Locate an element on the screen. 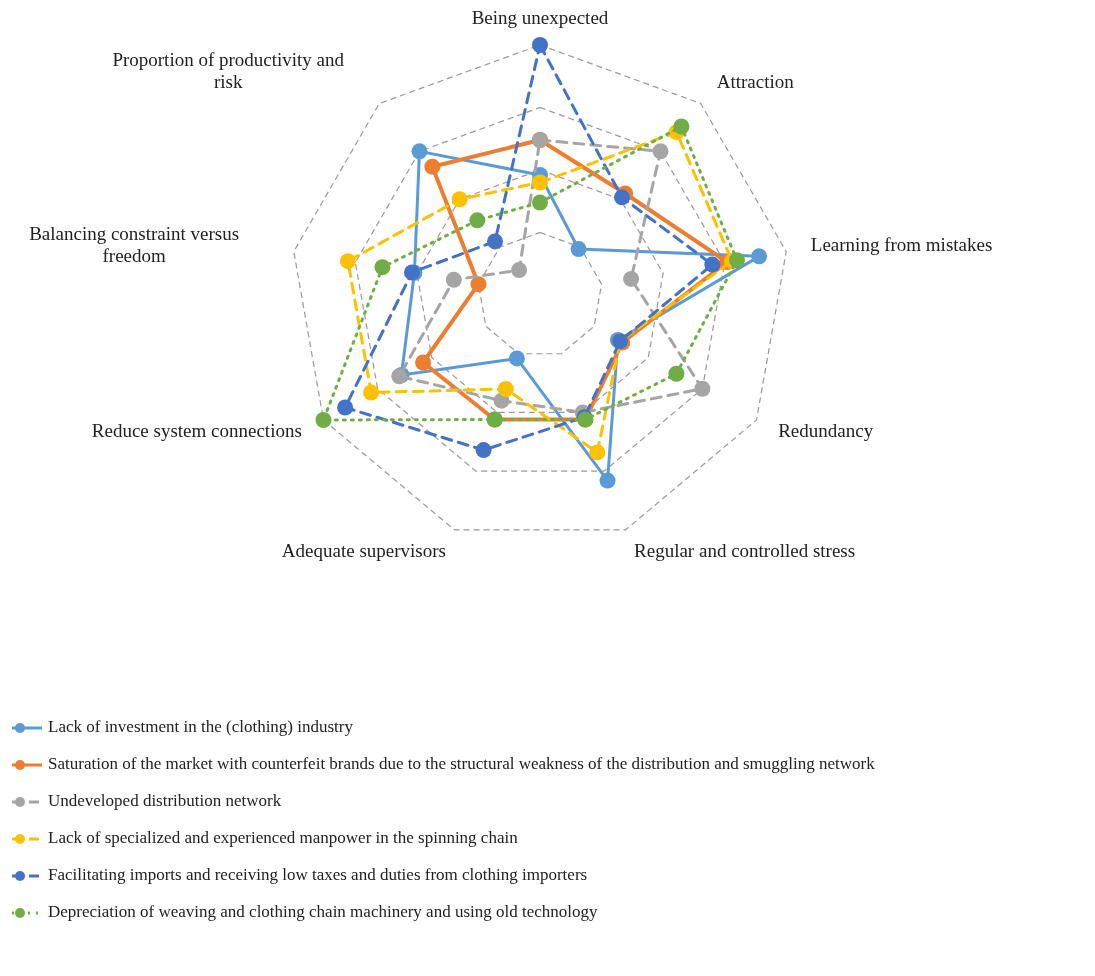 The image size is (1095, 976). legend-label: Depreciation of weaving and clothing chain machinery and using old technology is located at coordinates (323, 911).